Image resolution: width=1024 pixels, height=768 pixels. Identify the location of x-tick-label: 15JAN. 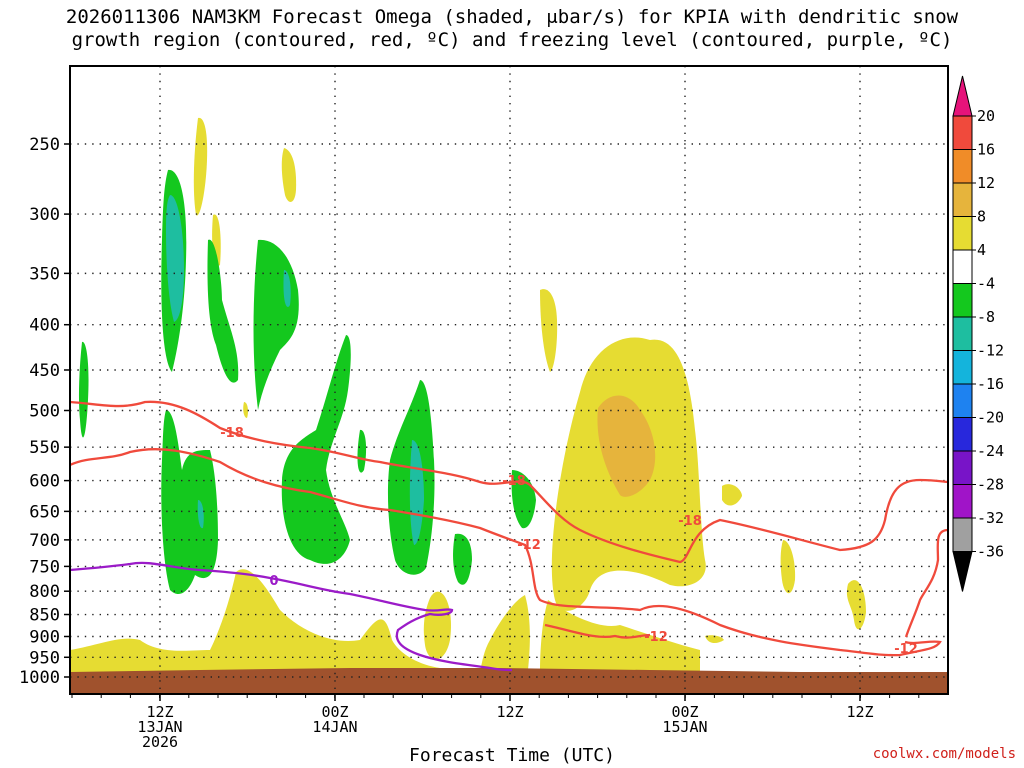
(684, 727).